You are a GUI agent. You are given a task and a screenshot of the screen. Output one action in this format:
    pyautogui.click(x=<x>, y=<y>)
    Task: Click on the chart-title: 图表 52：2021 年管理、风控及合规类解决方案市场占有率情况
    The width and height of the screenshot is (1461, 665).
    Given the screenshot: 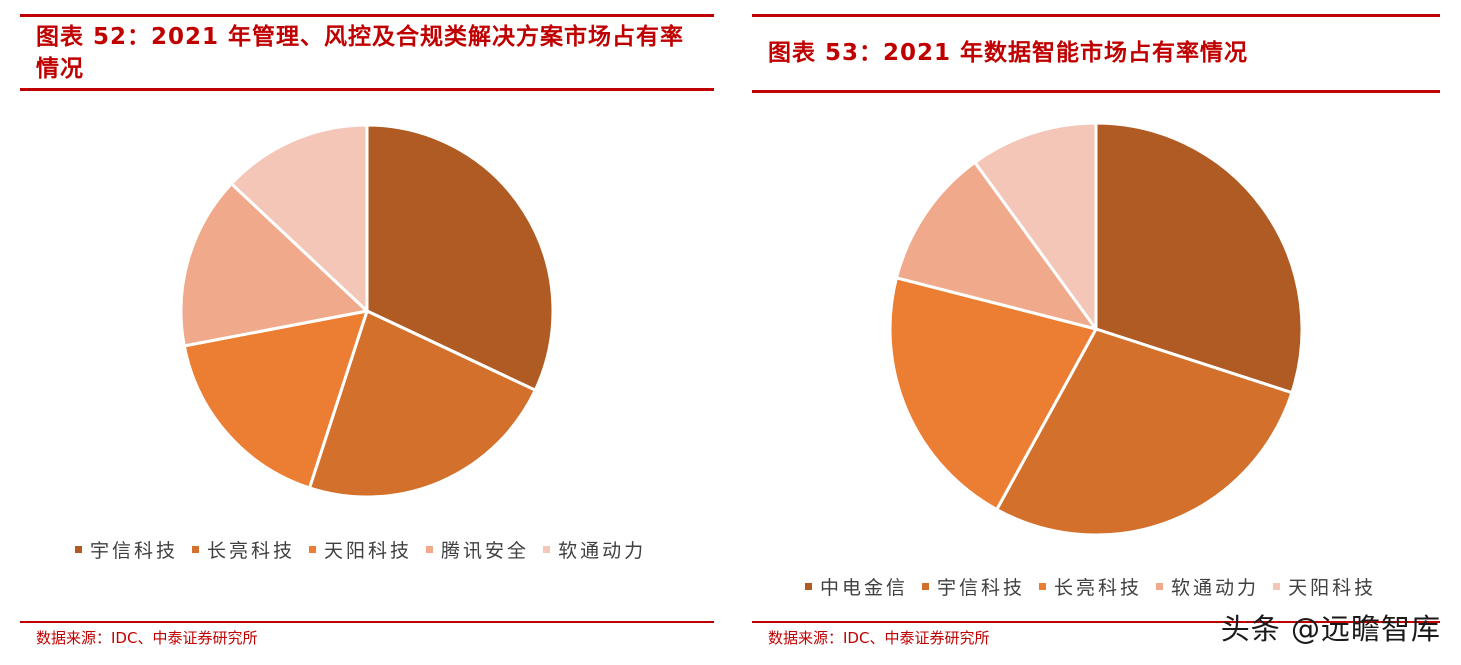 What is the action you would take?
    pyautogui.click(x=360, y=53)
    